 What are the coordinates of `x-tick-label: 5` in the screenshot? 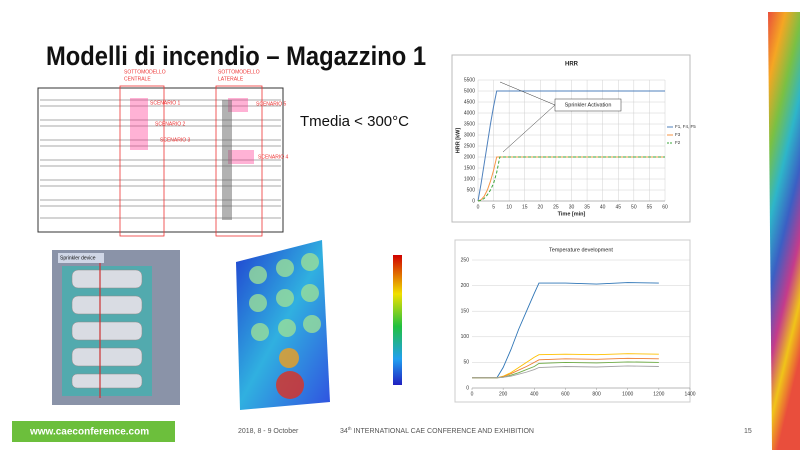 It's located at (493, 207).